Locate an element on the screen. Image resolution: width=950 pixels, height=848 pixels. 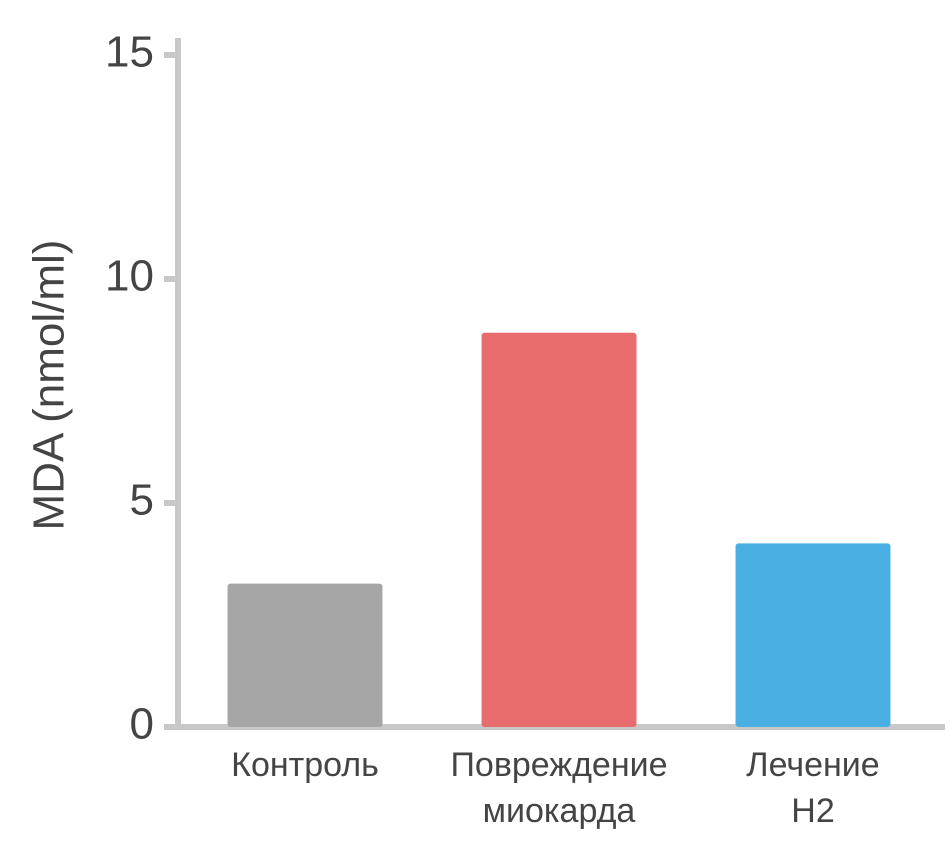
x-tick-label-line: Контроль is located at coordinates (305, 765).